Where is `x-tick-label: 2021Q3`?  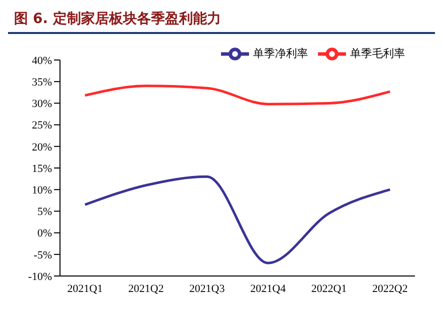 x-tick-label: 2021Q3 is located at coordinates (207, 288).